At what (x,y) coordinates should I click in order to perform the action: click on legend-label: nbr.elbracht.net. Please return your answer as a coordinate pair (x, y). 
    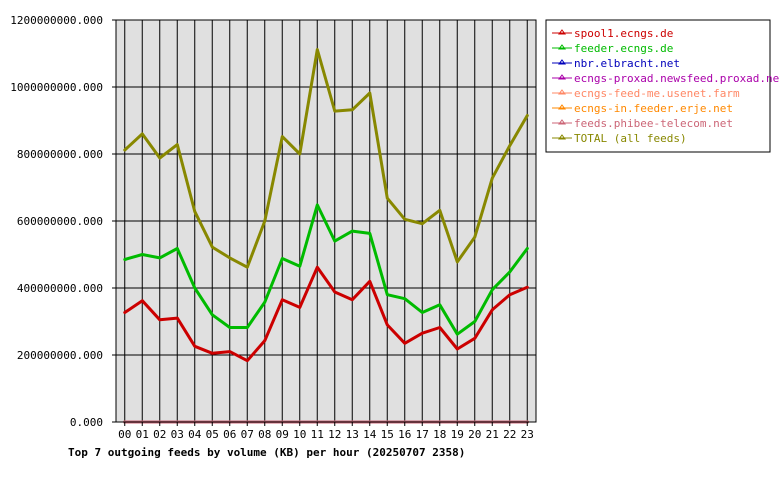
    Looking at the image, I should click on (627, 63).